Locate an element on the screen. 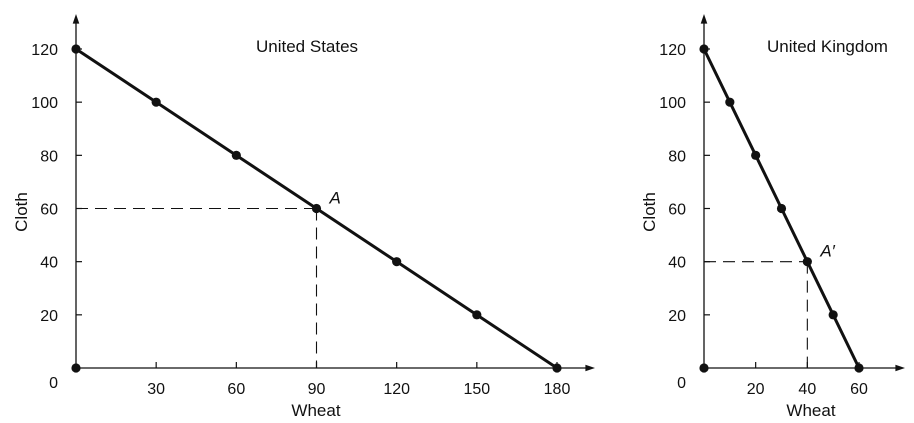 This screenshot has height=423, width=914. x-tick-label: 20 is located at coordinates (756, 389).